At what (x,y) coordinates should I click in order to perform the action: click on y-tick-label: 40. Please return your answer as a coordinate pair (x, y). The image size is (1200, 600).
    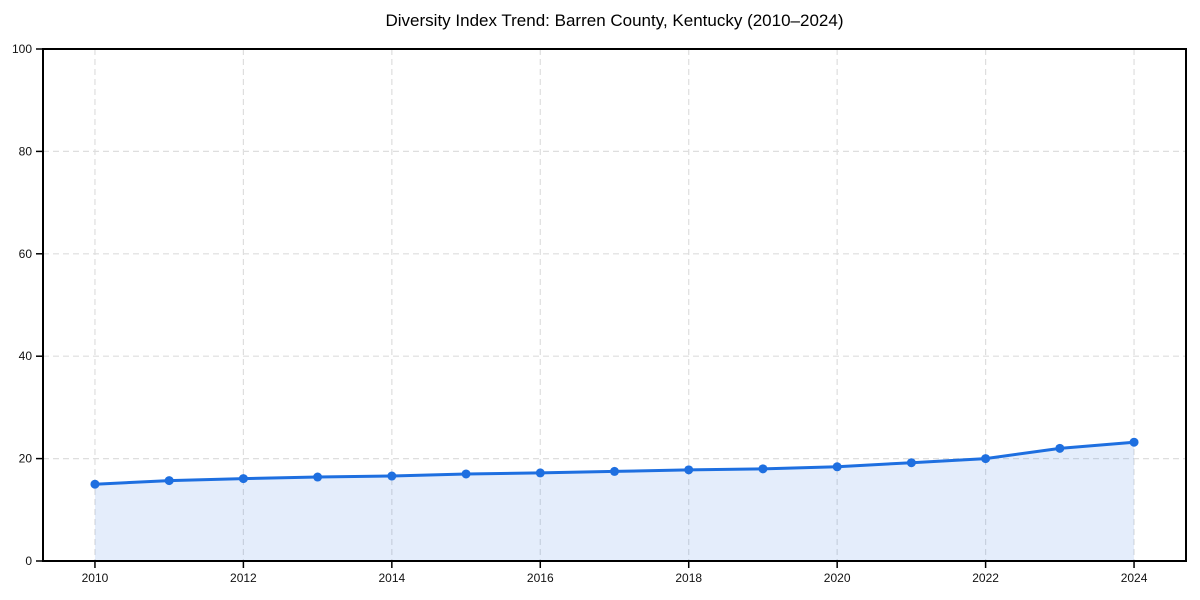
    Looking at the image, I should click on (26, 356).